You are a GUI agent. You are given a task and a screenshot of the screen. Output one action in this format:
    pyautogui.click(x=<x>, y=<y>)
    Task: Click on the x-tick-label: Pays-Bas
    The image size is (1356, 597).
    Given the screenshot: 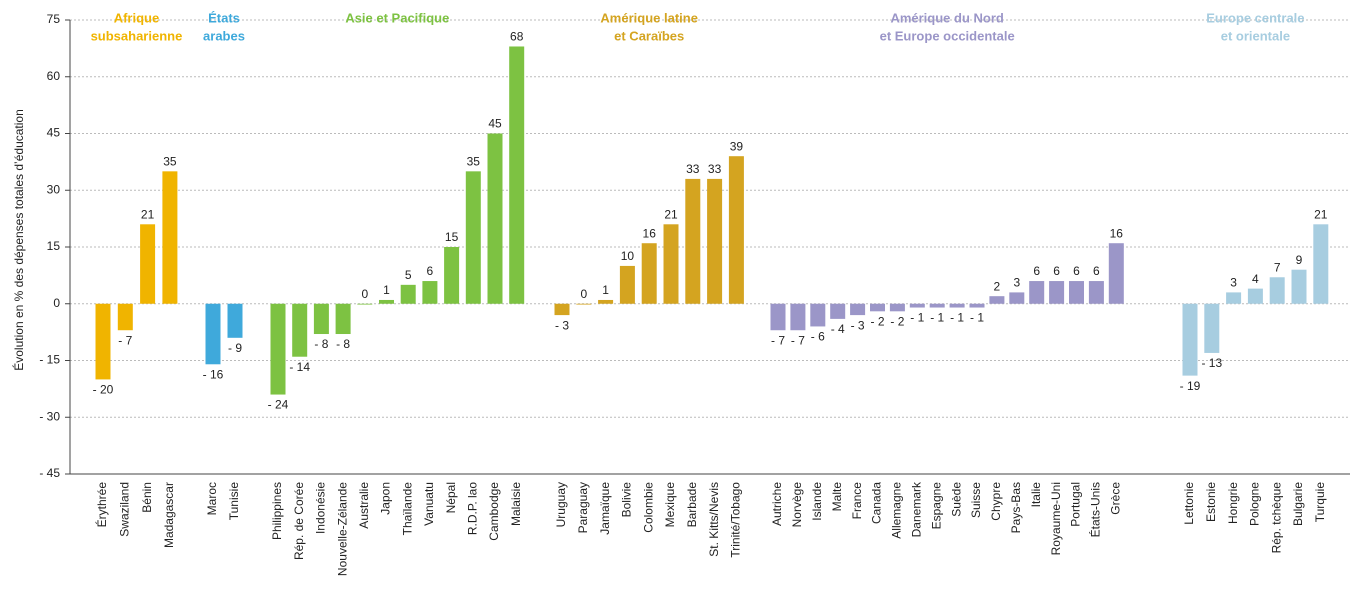 What is the action you would take?
    pyautogui.click(x=1016, y=507)
    